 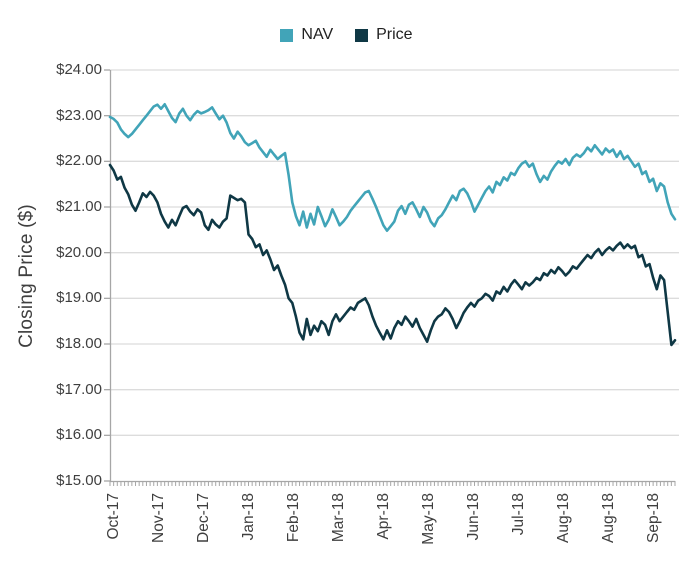 What do you see at coordinates (473, 517) in the screenshot?
I see `x-tick-label: Jun-18` at bounding box center [473, 517].